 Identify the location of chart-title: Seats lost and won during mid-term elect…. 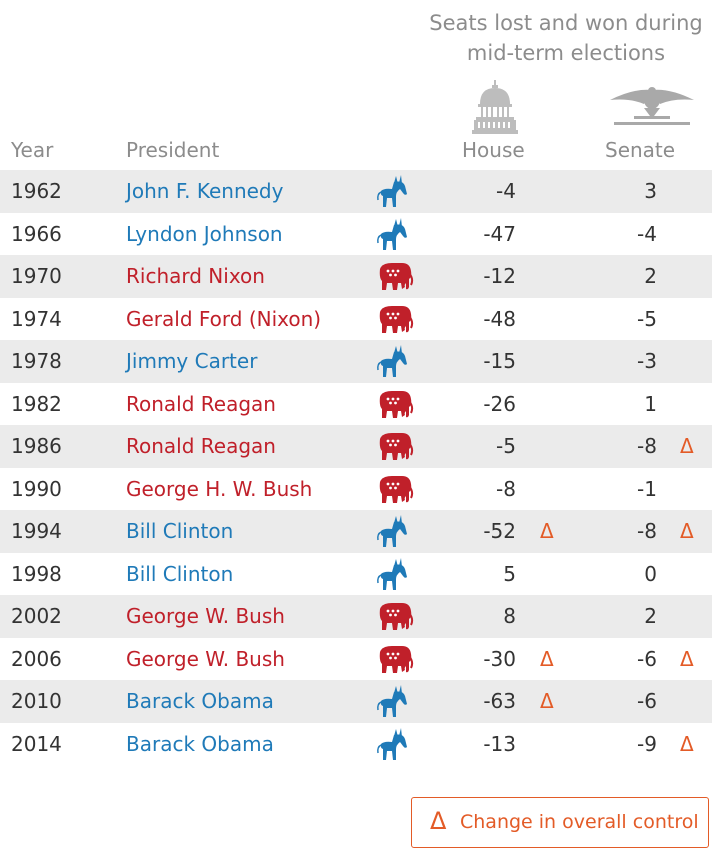
(566, 38).